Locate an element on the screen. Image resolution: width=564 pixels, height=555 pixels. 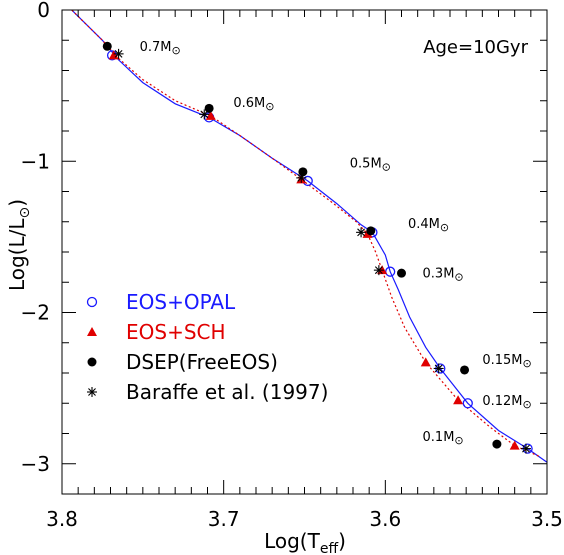
mass-label-value: 0.12M is located at coordinates (502, 401).